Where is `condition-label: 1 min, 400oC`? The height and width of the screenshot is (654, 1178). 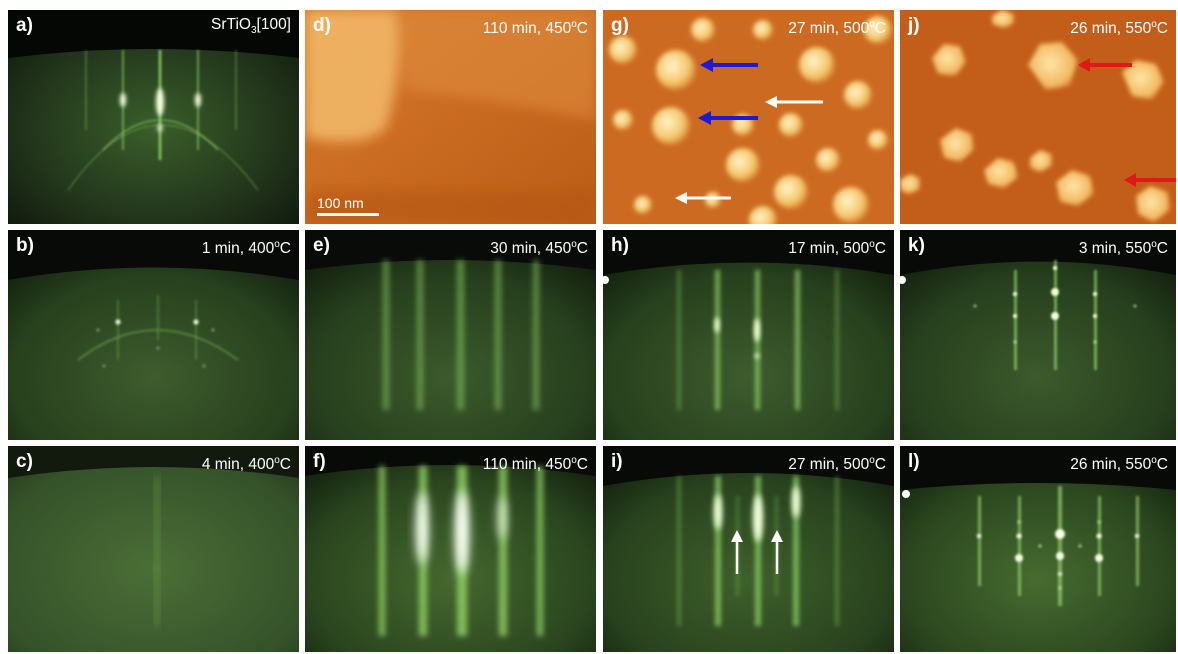 condition-label: 1 min, 400oC is located at coordinates (246, 248).